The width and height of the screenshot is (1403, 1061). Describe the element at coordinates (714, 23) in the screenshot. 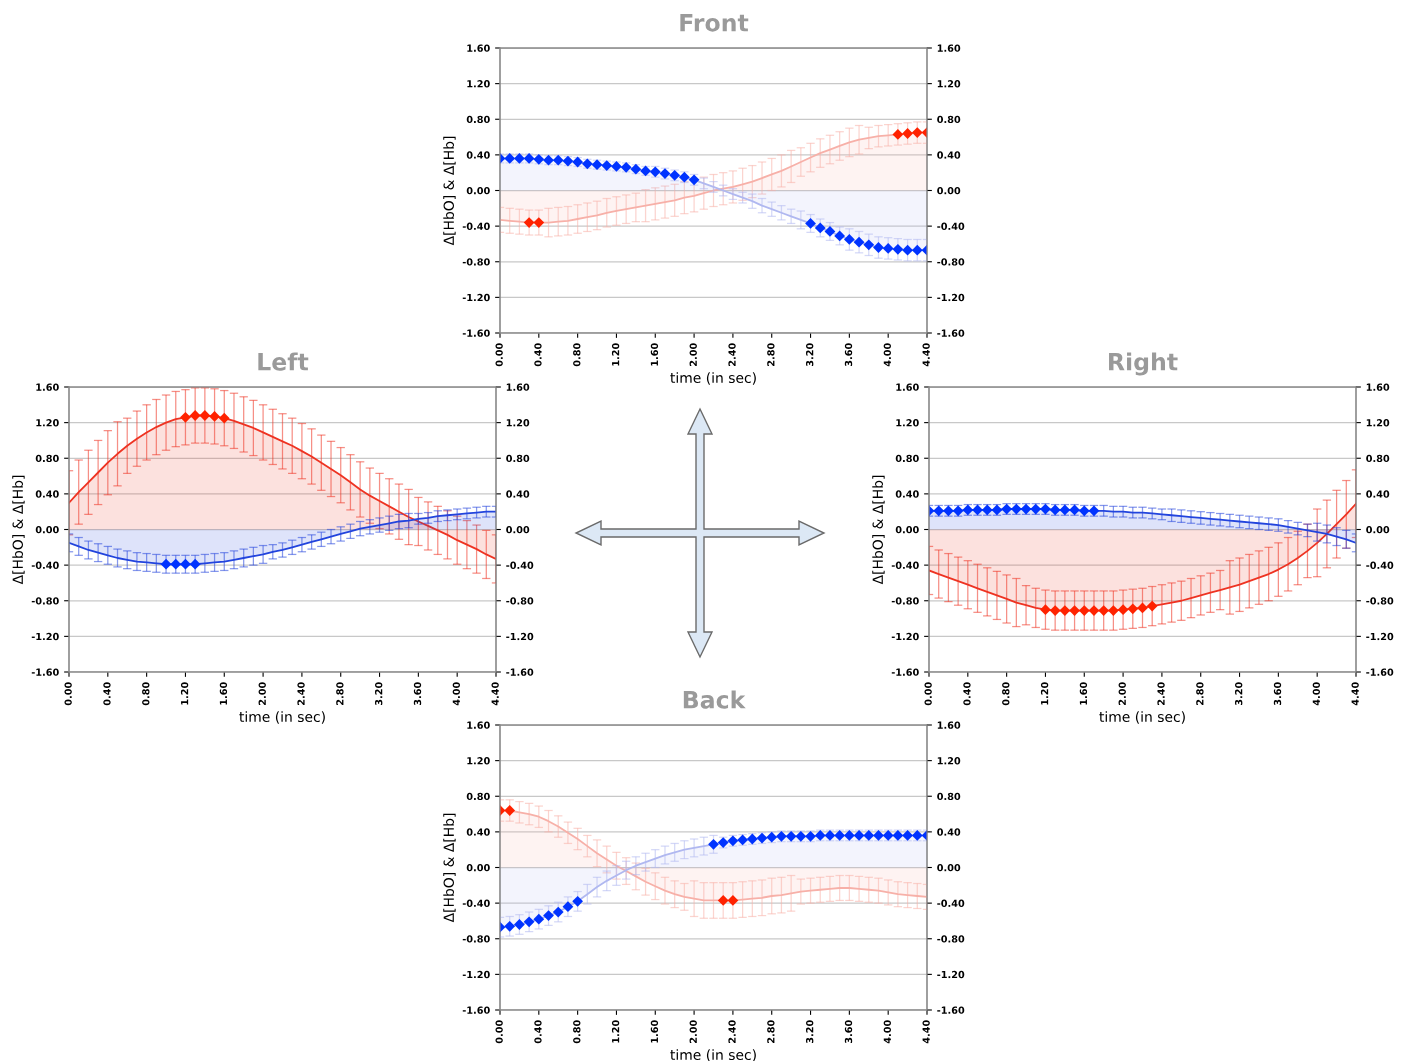

I see `chart-title: Front` at that location.